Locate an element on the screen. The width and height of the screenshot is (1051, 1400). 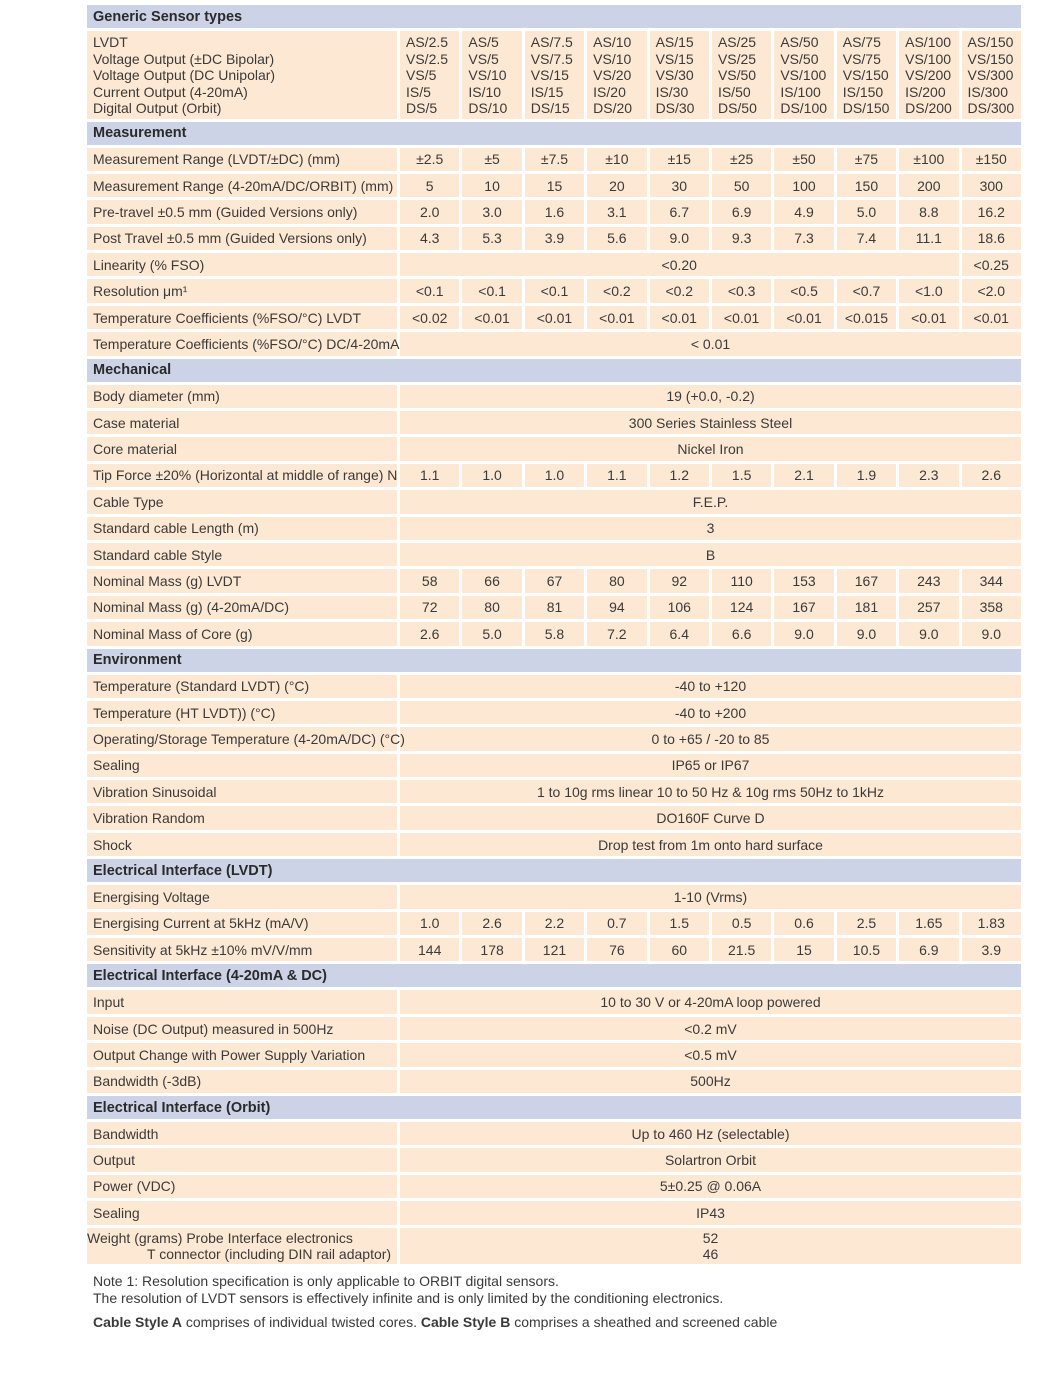
model-name: DS/20 is located at coordinates (613, 108).